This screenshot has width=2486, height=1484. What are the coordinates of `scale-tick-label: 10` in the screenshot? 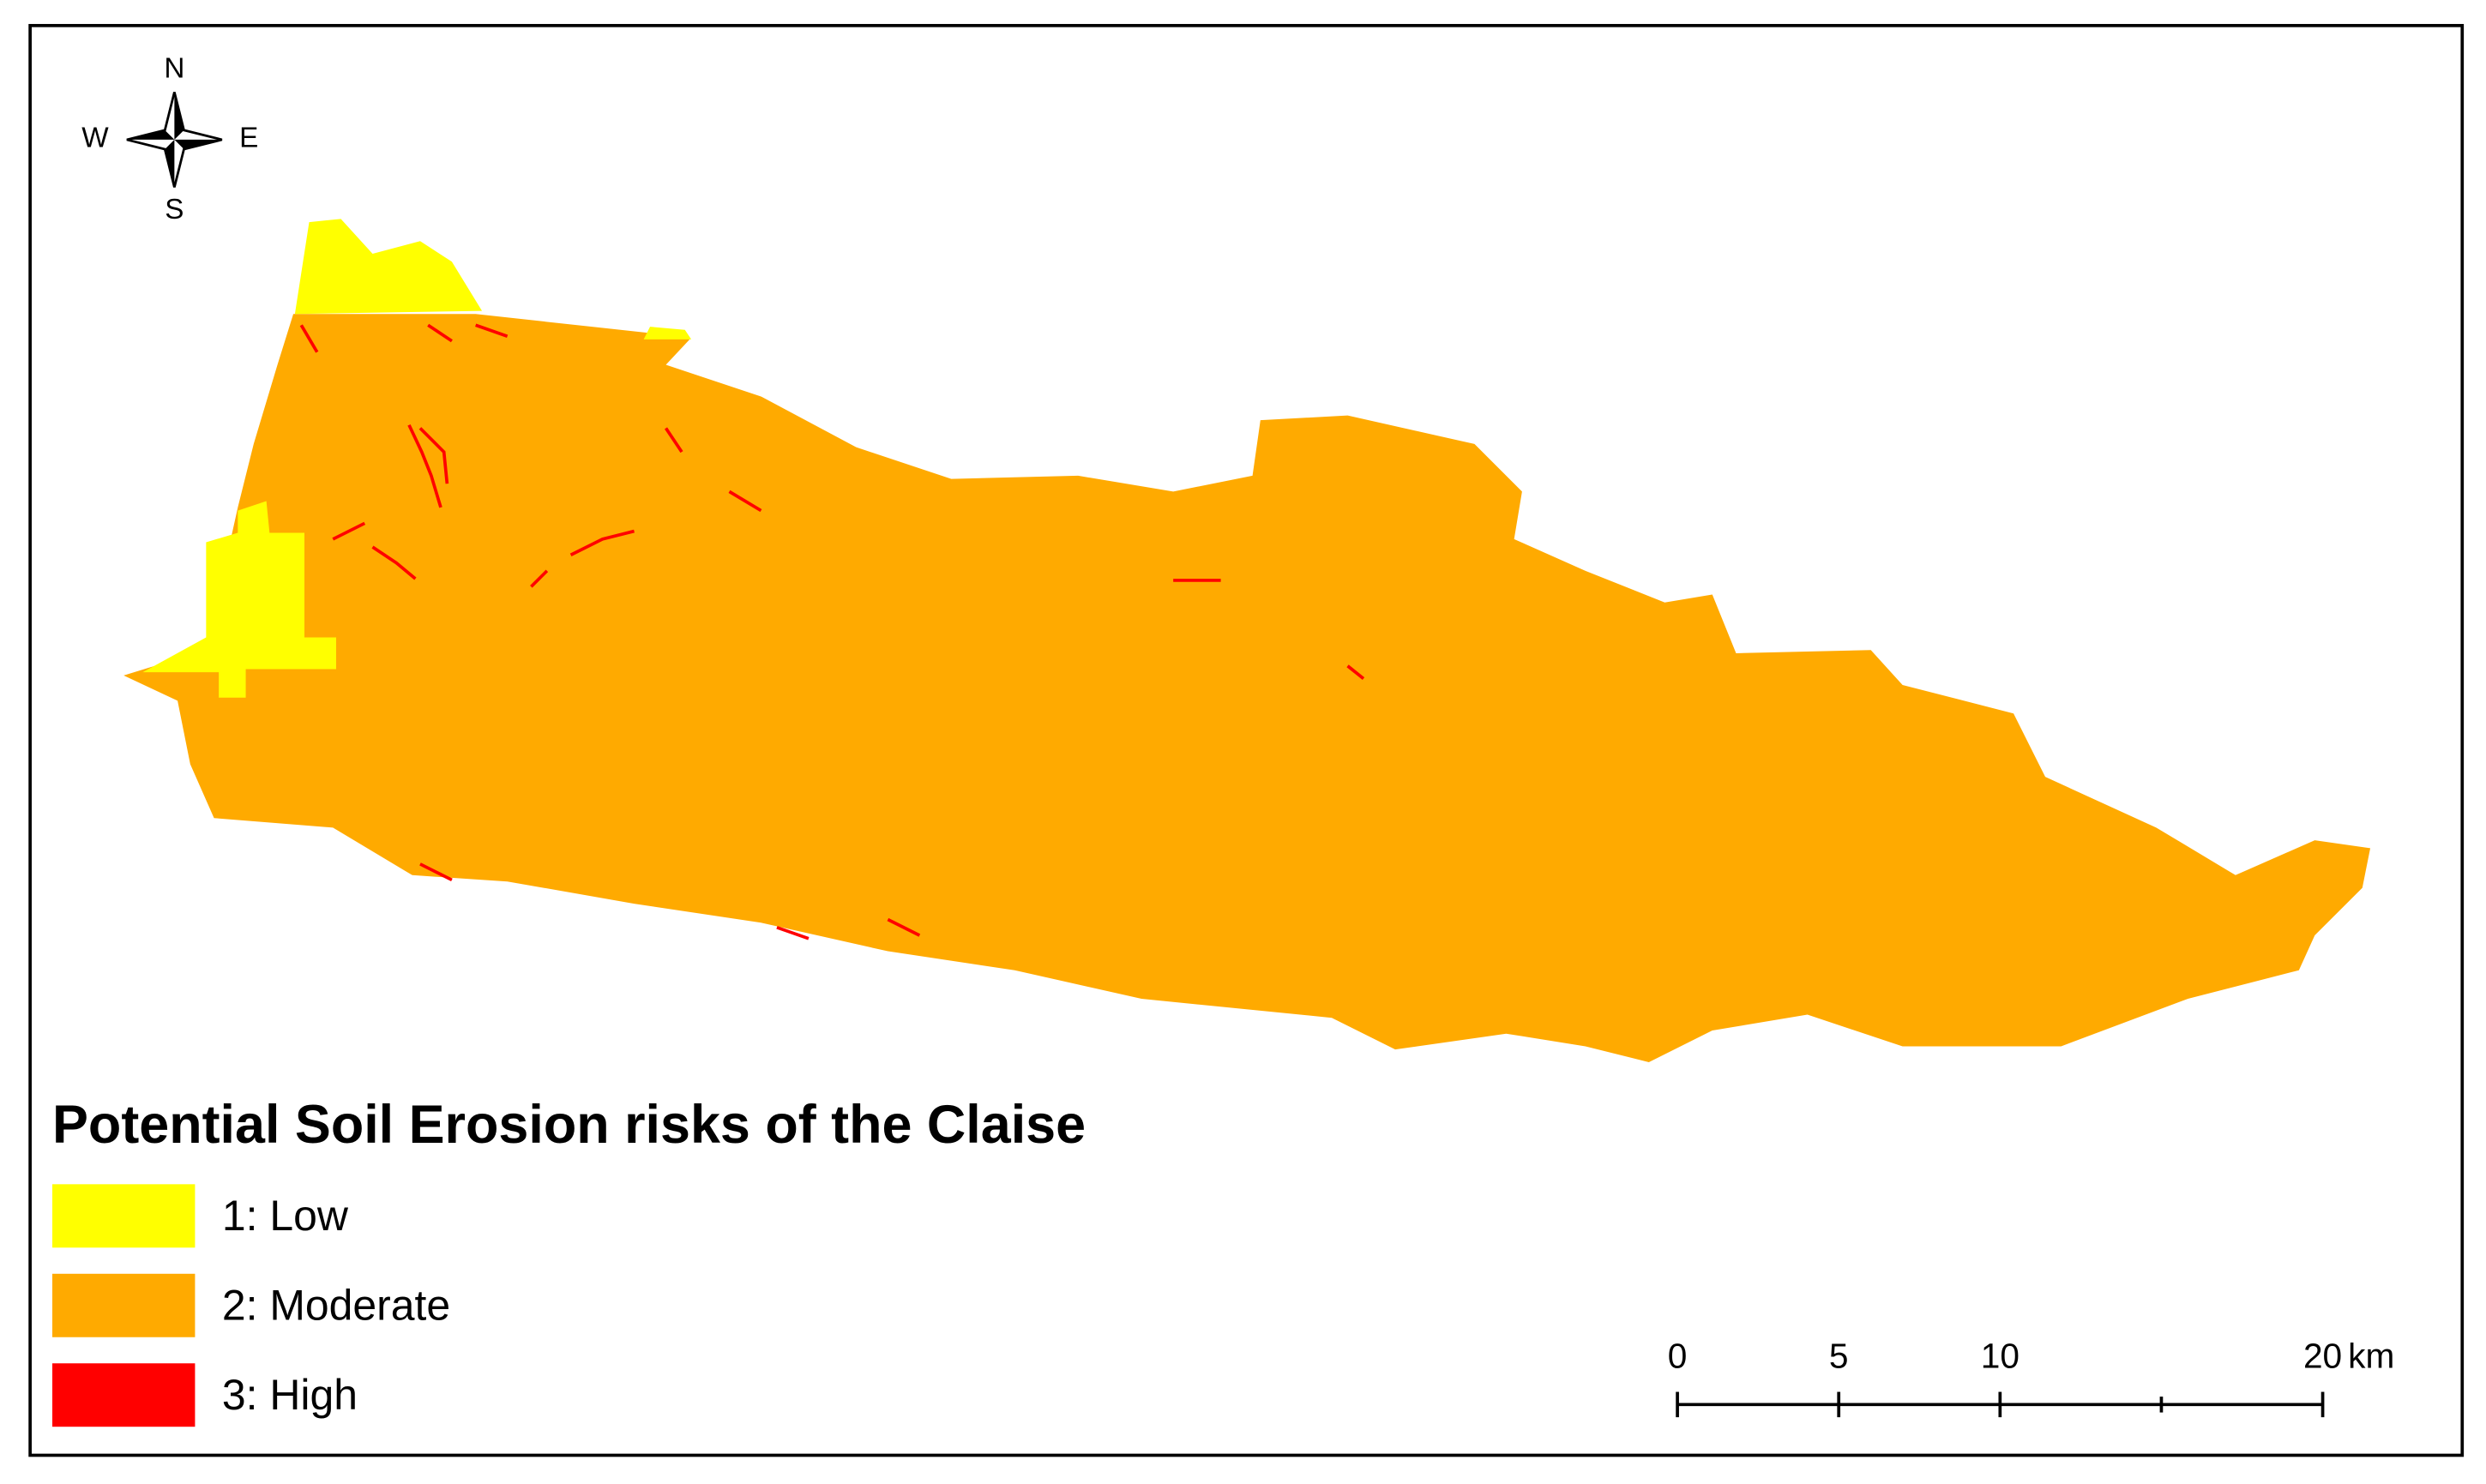 It's located at (2000, 1355).